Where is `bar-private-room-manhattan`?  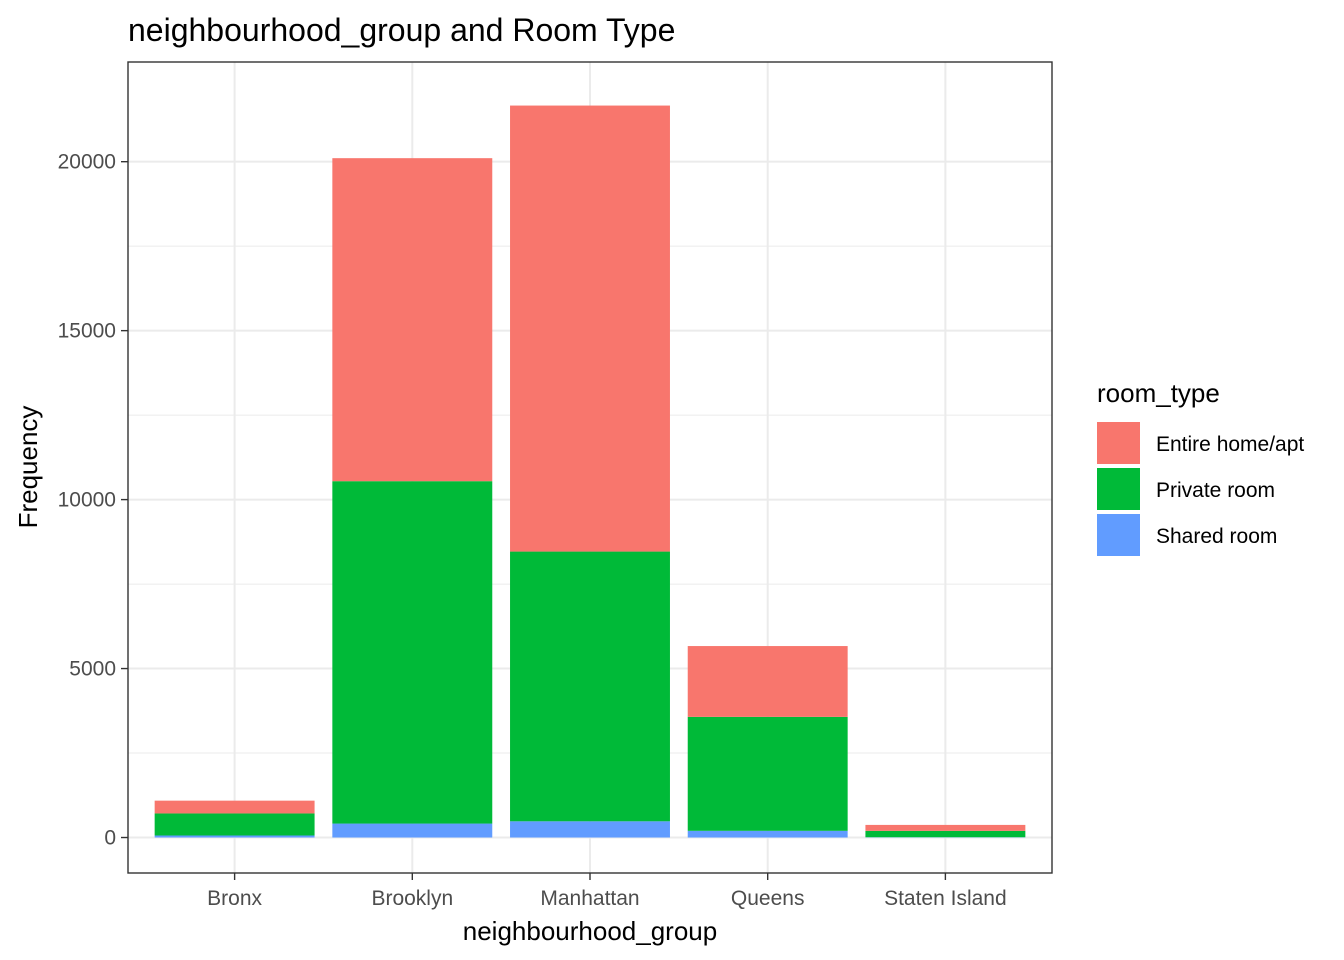 bar-private-room-manhattan is located at coordinates (590, 686).